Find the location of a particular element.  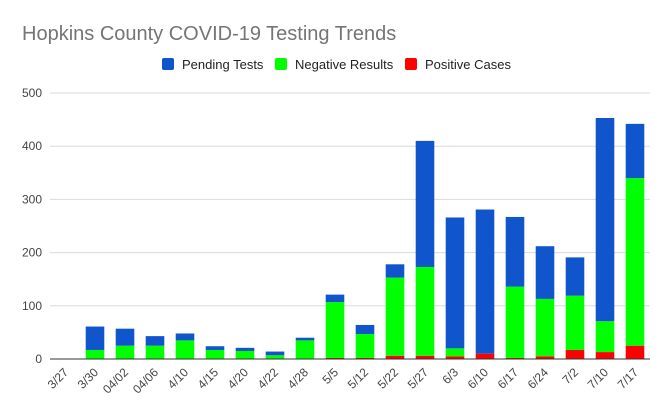

y-tick-label: 500 is located at coordinates (32, 93).